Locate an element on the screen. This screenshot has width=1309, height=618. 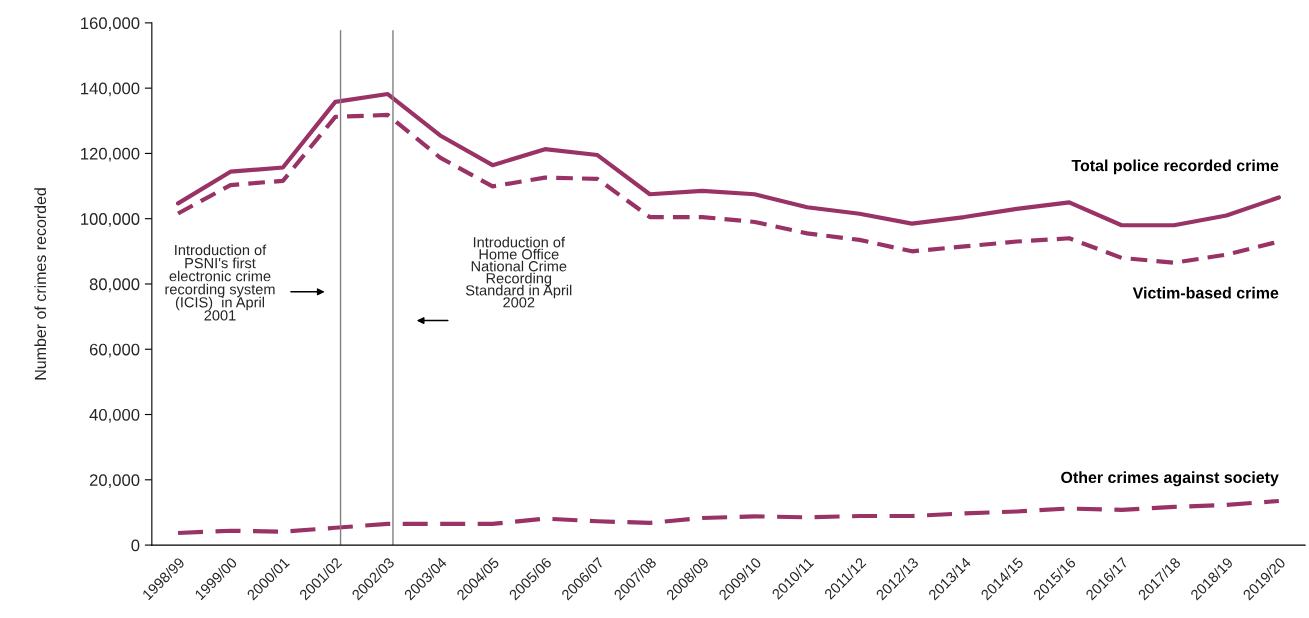
y-tick-label: 40,000 is located at coordinates (114, 415).